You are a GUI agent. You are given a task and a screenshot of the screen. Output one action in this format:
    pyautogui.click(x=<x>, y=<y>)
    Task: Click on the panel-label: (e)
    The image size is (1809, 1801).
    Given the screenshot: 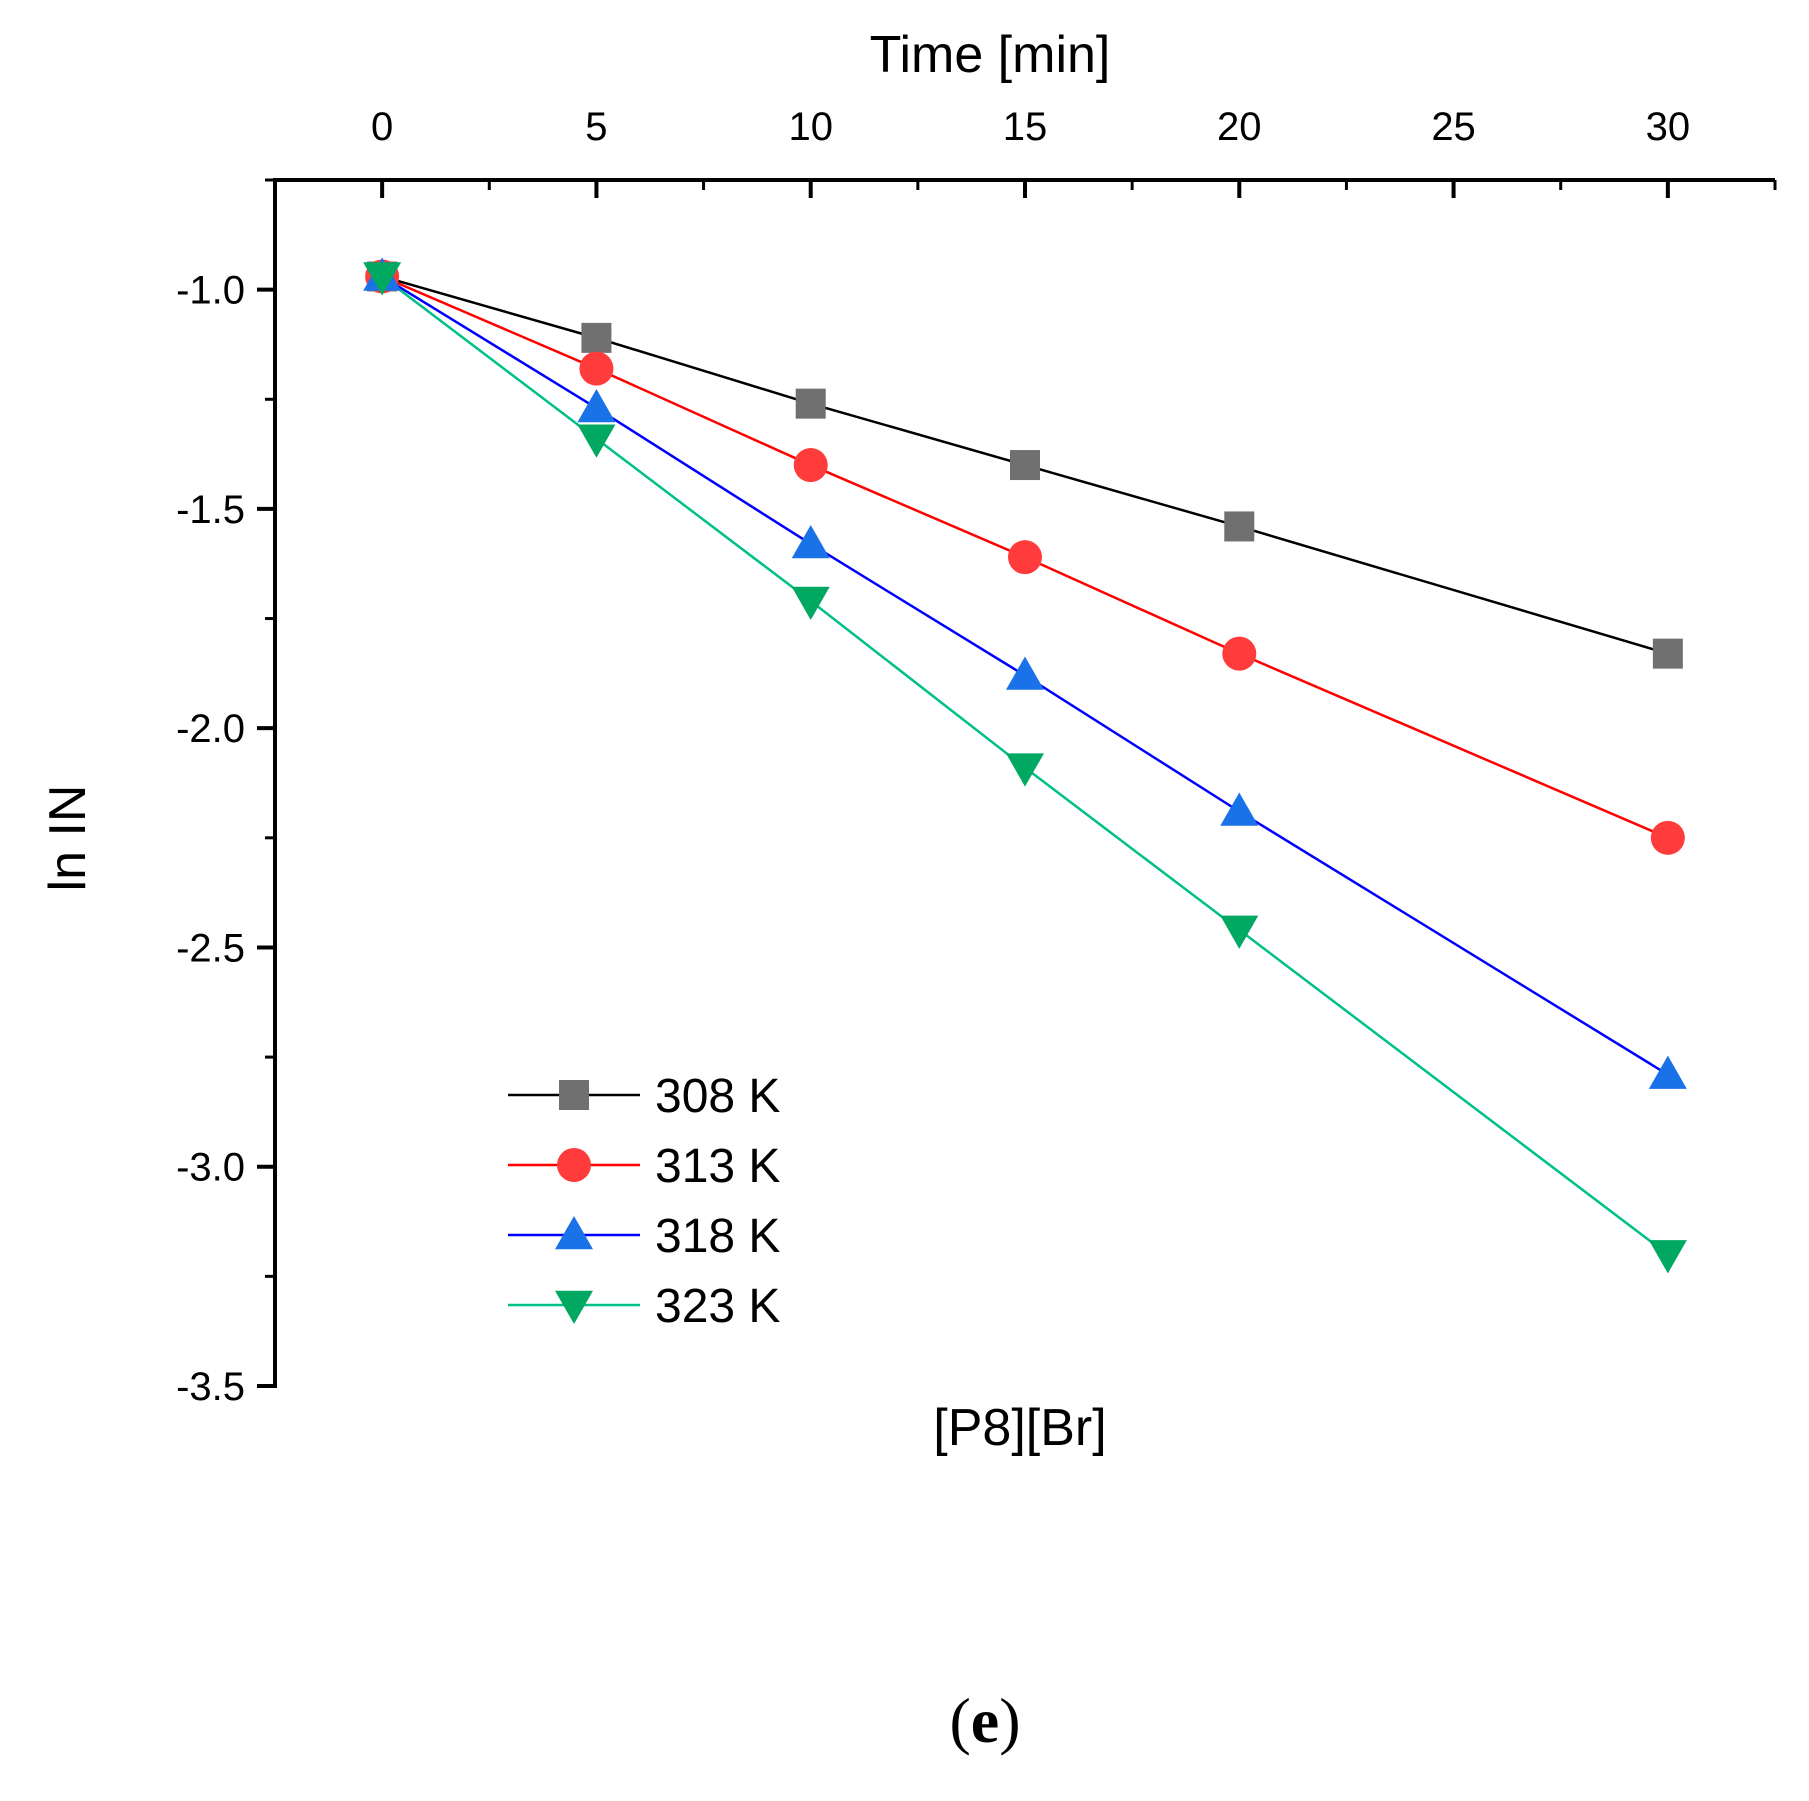 What is the action you would take?
    pyautogui.click(x=984, y=1720)
    